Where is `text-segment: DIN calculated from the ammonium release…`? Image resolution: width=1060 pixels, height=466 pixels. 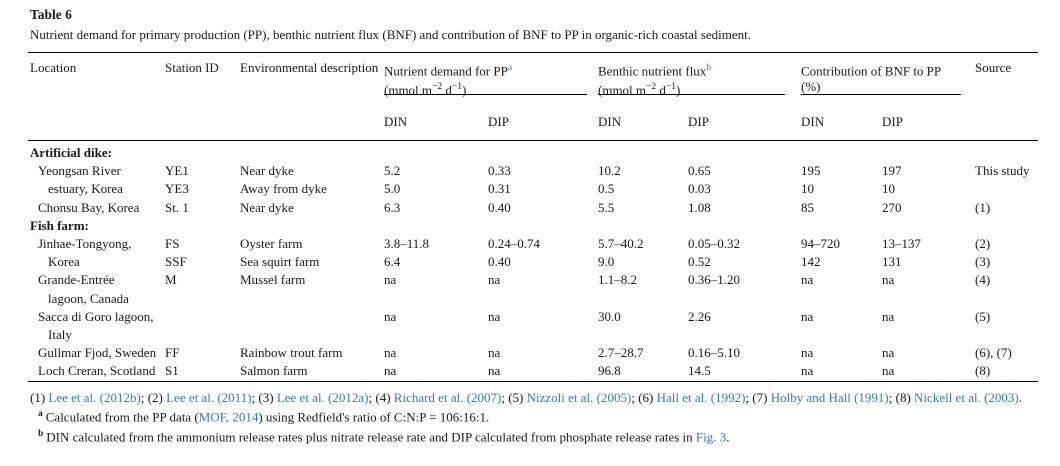
text-segment: DIN calculated from the ammonium release… is located at coordinates (371, 437).